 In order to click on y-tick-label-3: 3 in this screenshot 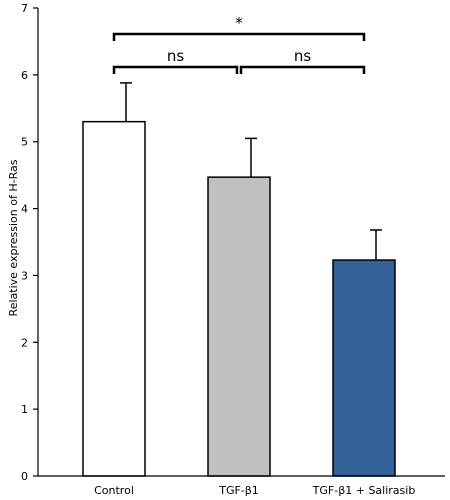, I will do `click(24, 275)`.